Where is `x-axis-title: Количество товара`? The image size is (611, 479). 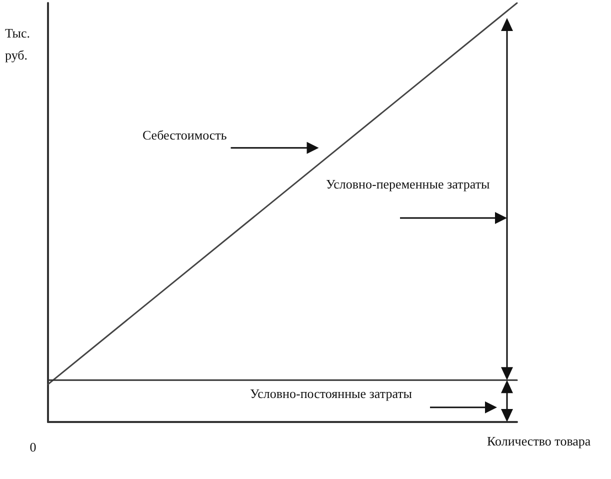
x-axis-title: Количество товара is located at coordinates (539, 441).